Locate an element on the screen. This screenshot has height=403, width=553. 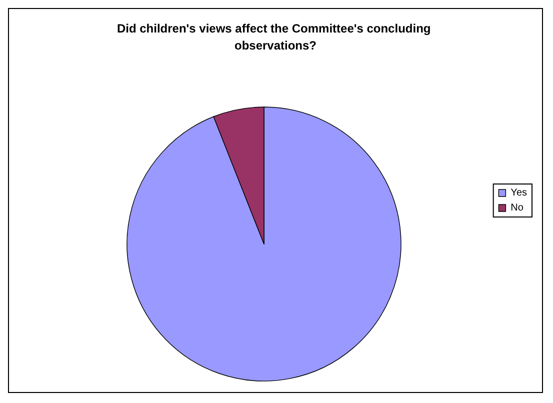
legend-label: No is located at coordinates (517, 208).